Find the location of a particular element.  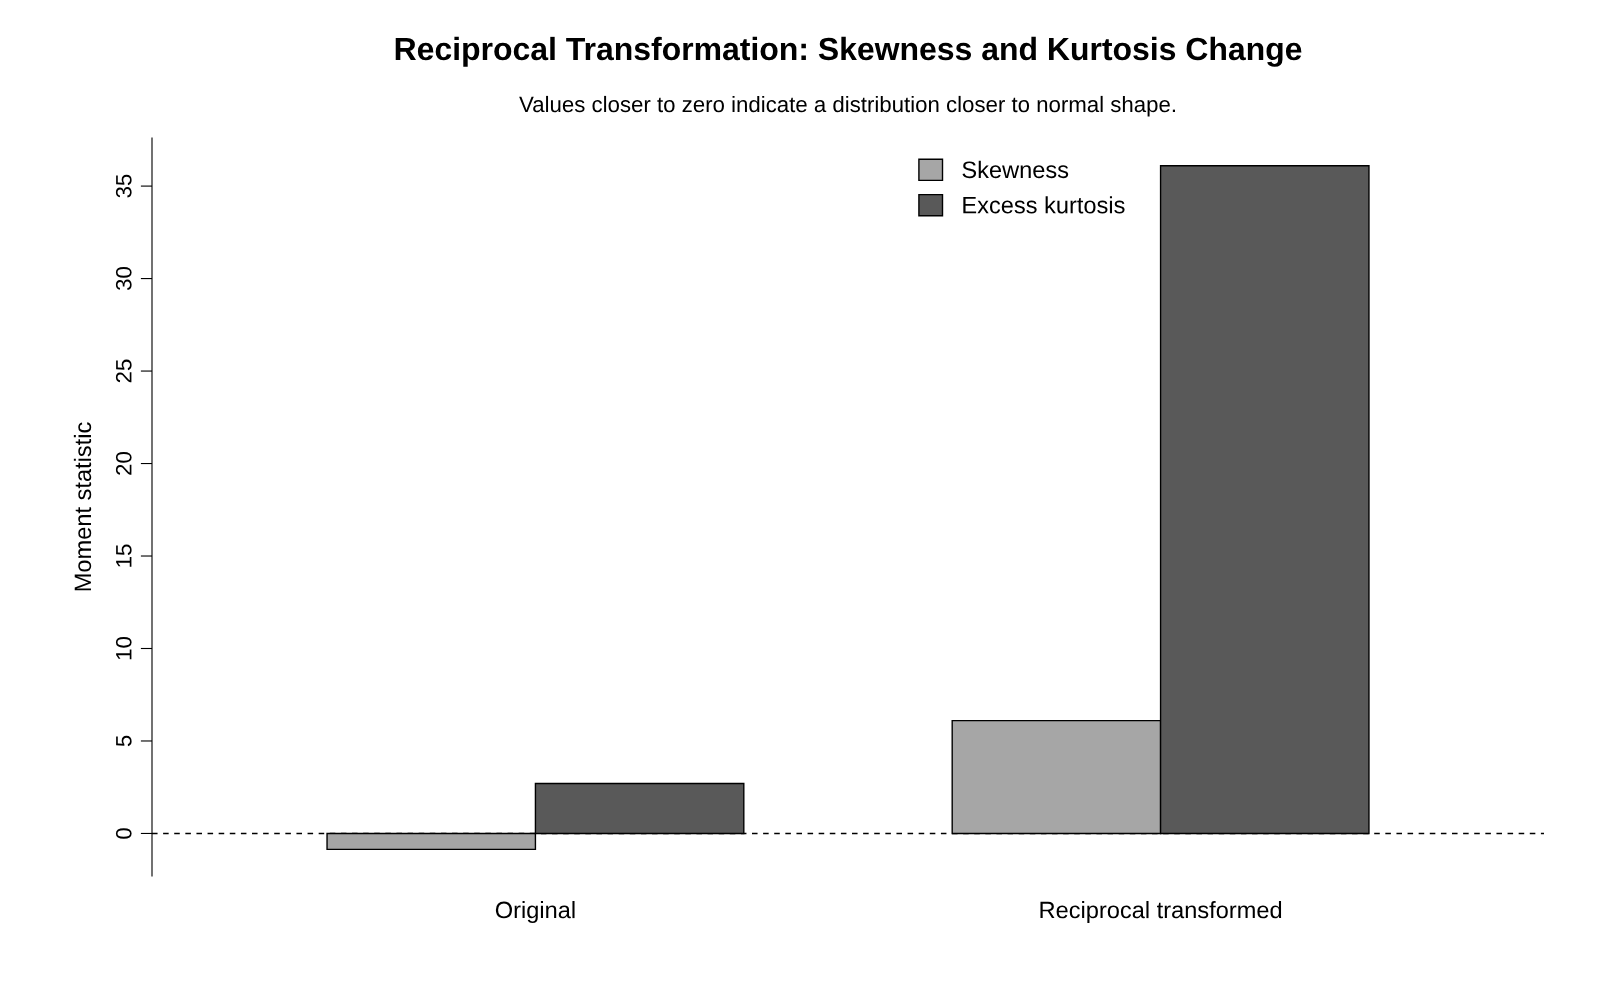

y-tick-label: 20 is located at coordinates (123, 463).